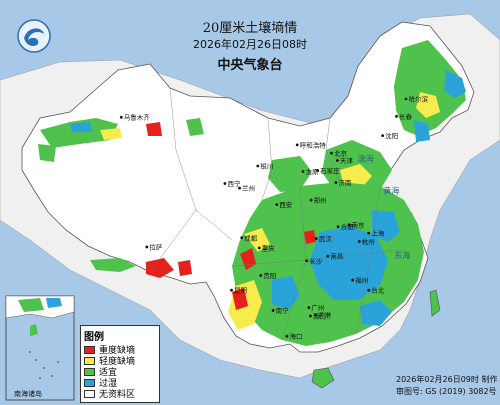  I want to click on city-label: 拉萨, so click(156, 246).